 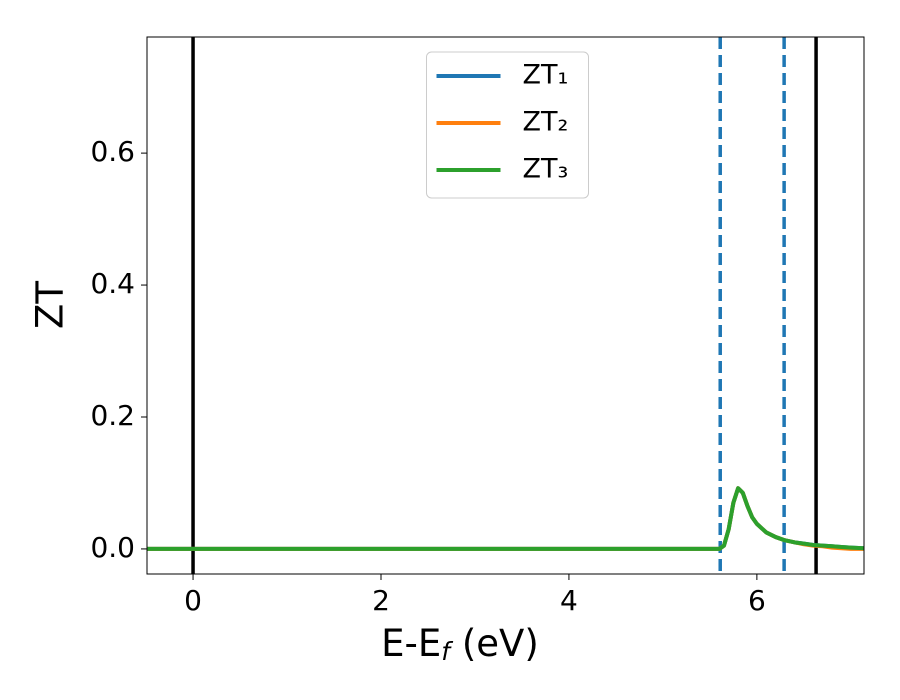 I want to click on y-tick-label: 0.4, so click(x=112, y=283).